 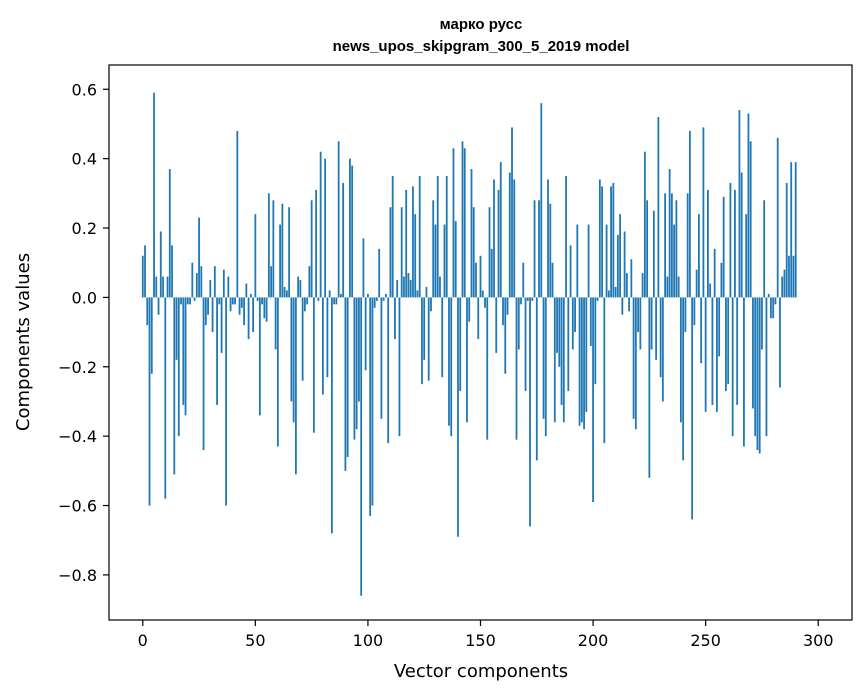 I want to click on x-tick-label: 100, so click(x=368, y=640).